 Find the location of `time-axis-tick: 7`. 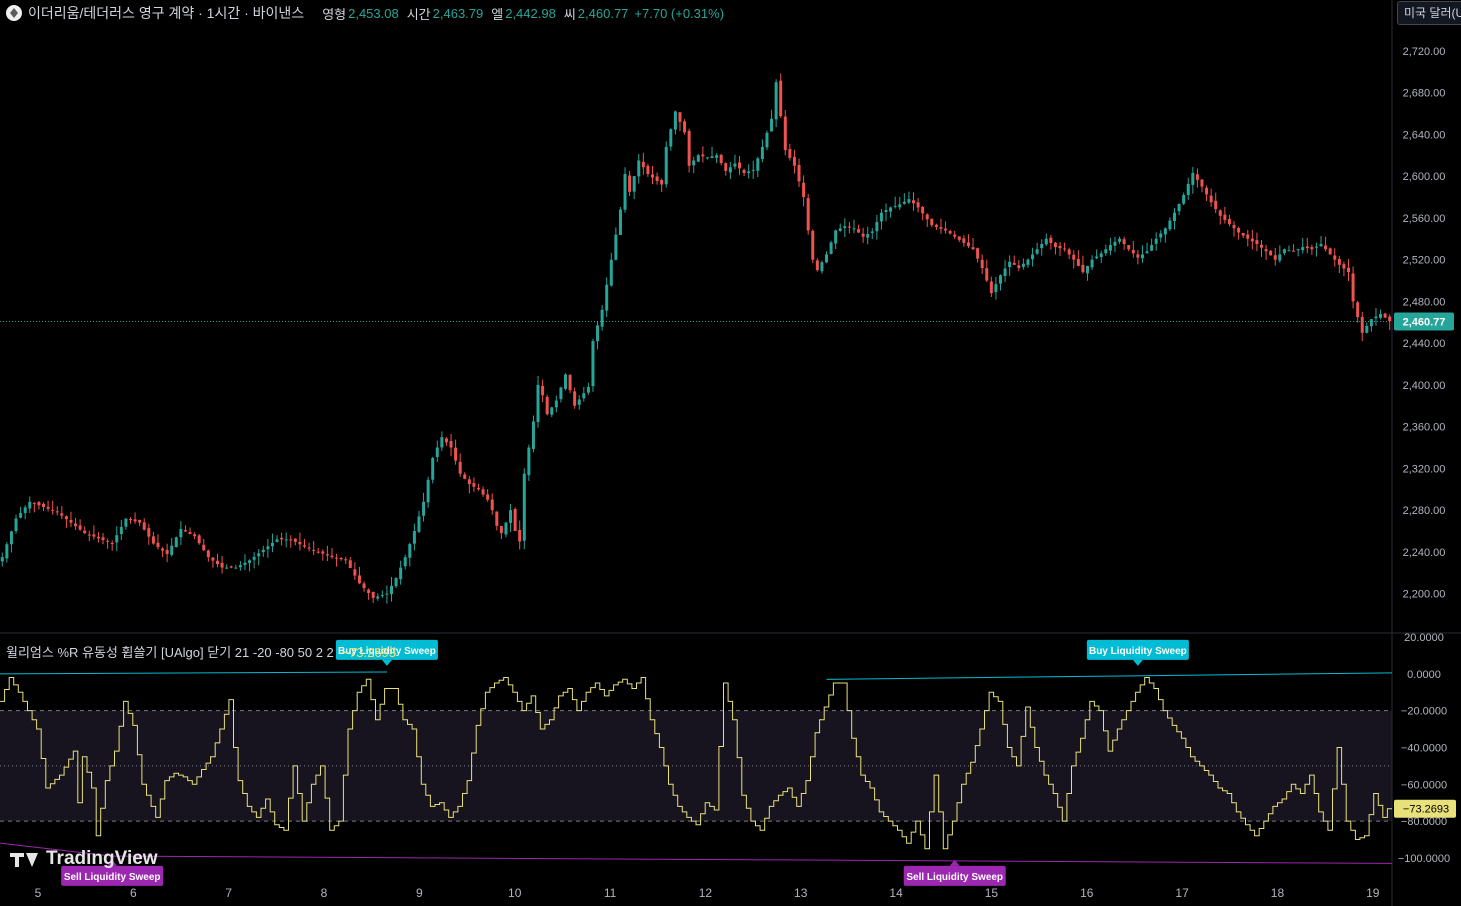

time-axis-tick: 7 is located at coordinates (228, 893).